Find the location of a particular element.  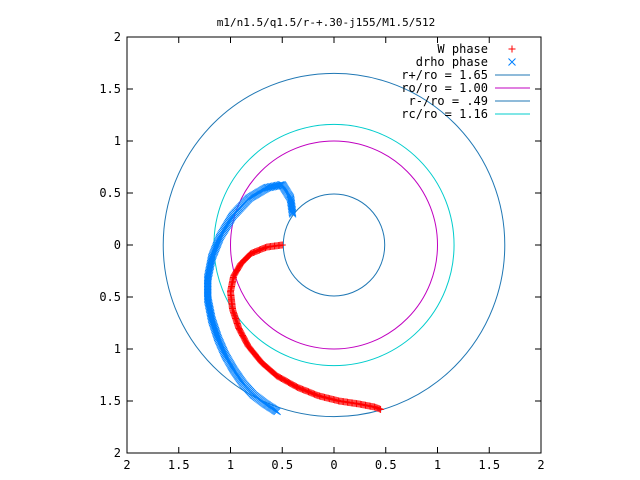

circle-r--line is located at coordinates (334, 245).